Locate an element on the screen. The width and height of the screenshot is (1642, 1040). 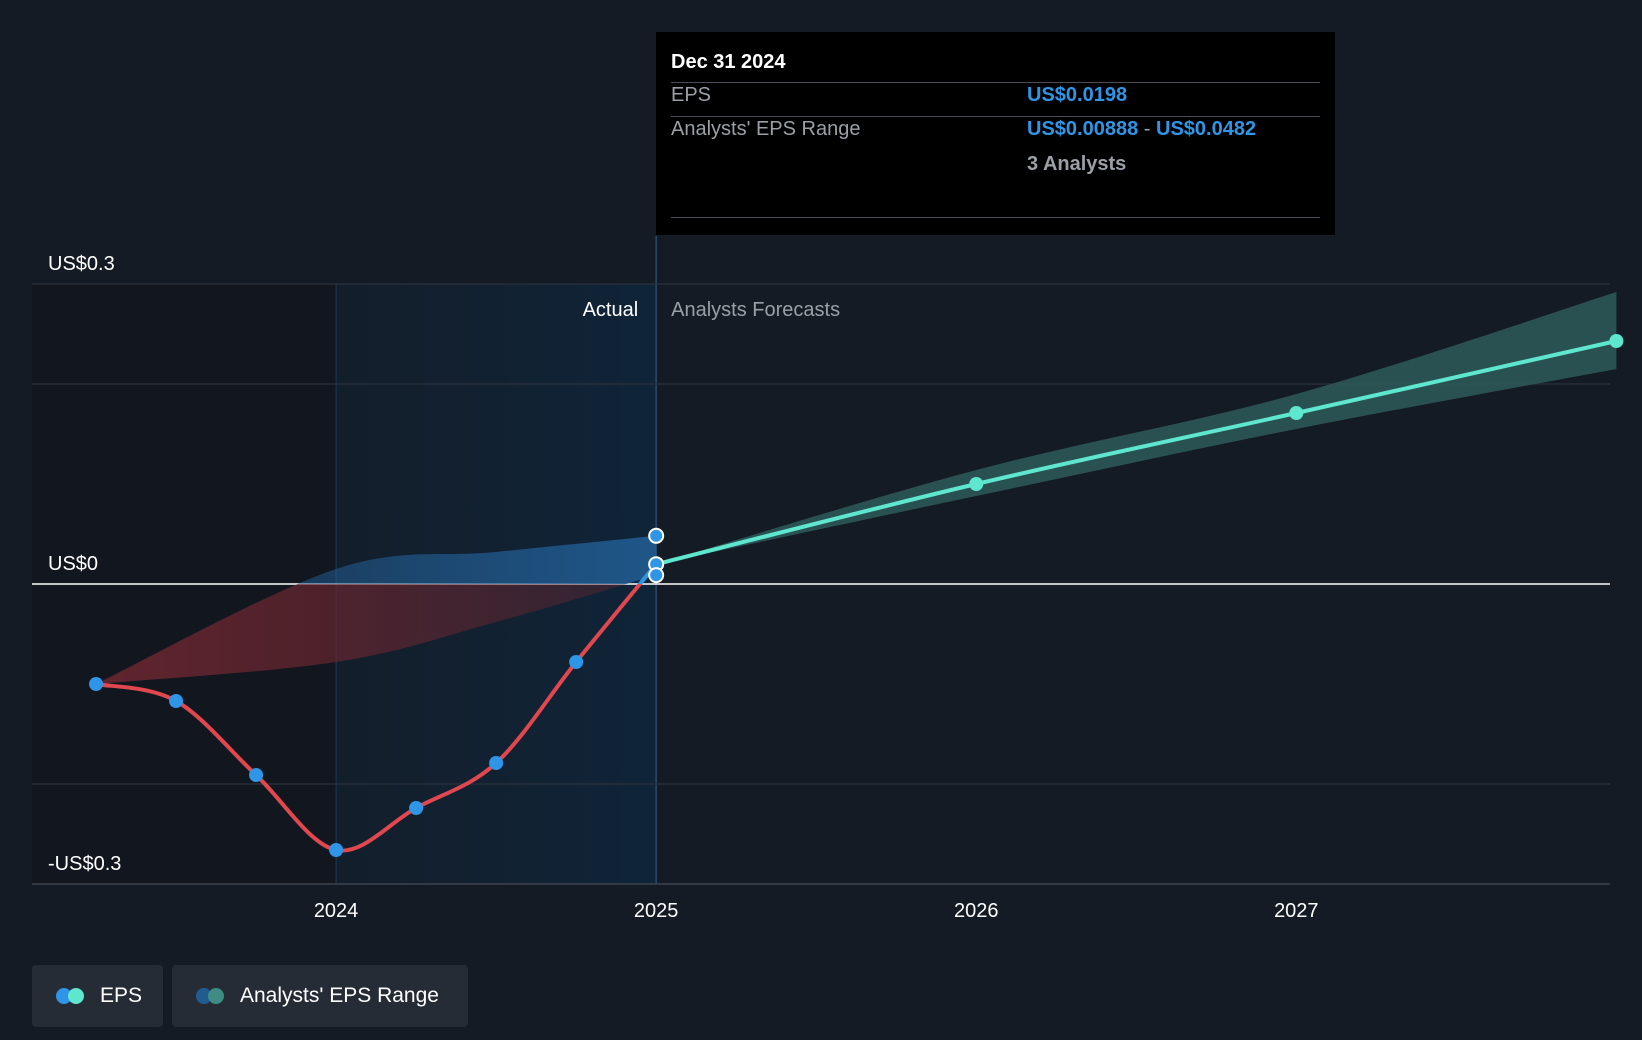
tooltip-date: Dec 31 2024 is located at coordinates (728, 62).